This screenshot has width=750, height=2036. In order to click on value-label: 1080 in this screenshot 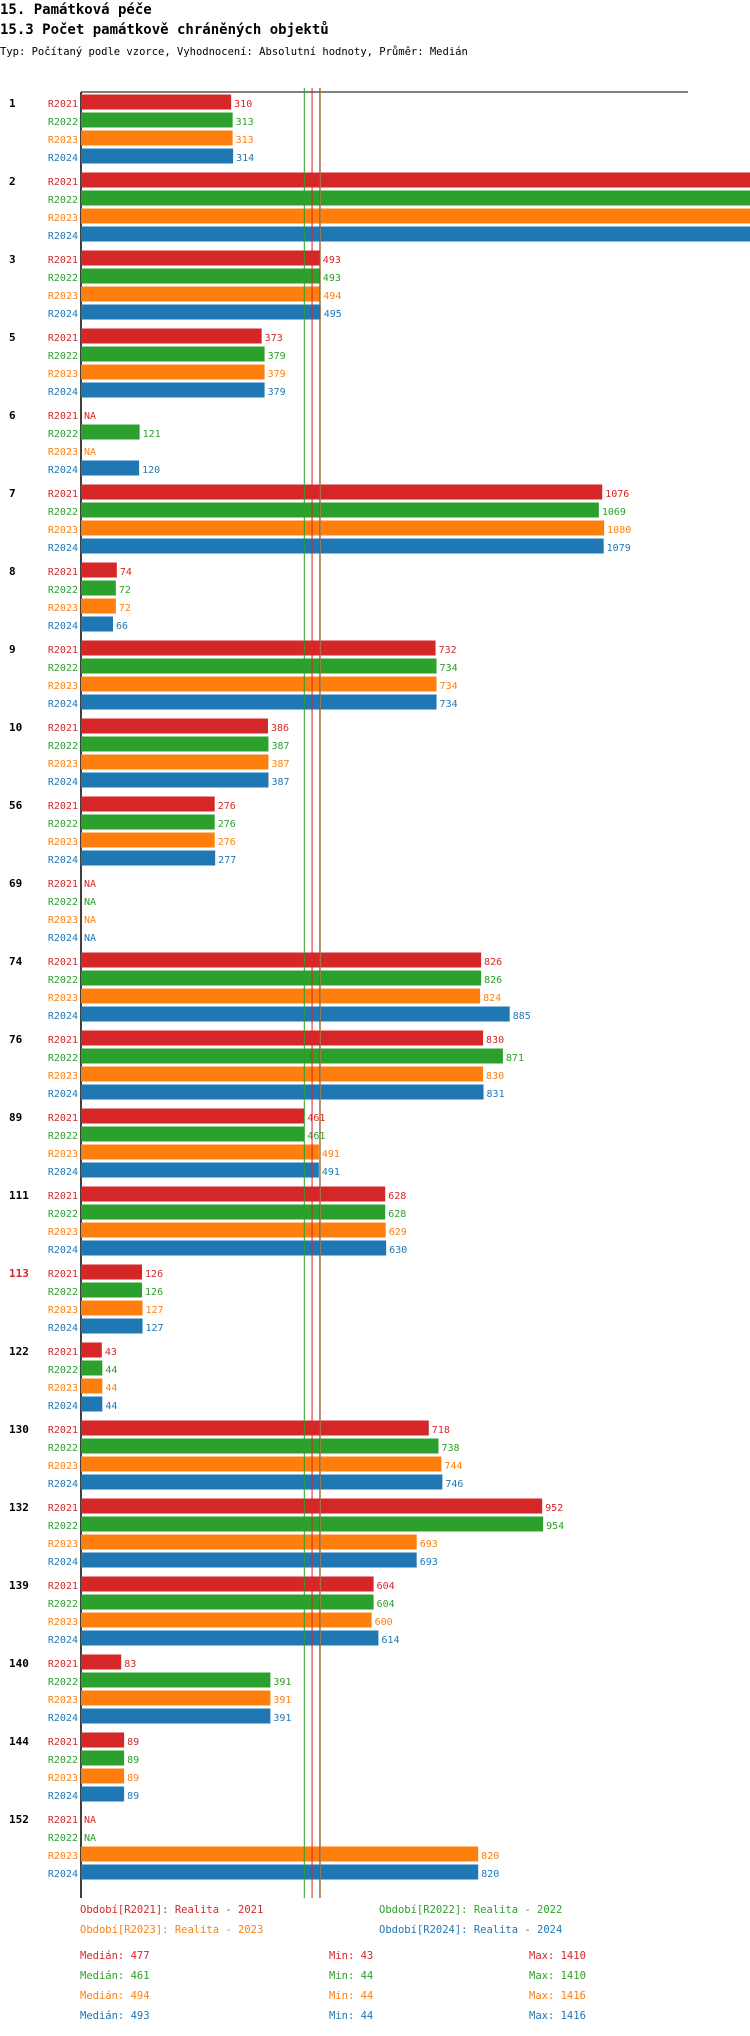, I will do `click(619, 530)`.